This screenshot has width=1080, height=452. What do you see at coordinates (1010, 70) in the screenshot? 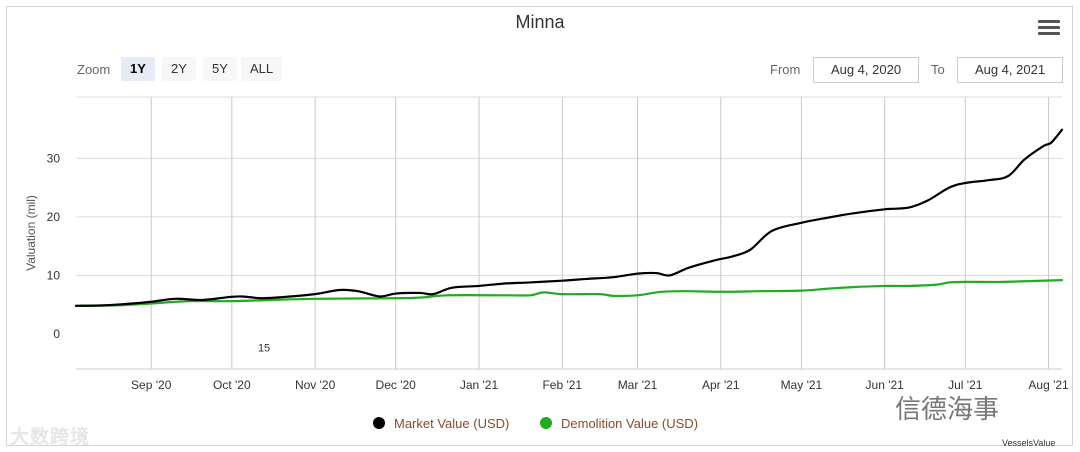
I see `range-to-input: Aug 4, 2021` at bounding box center [1010, 70].